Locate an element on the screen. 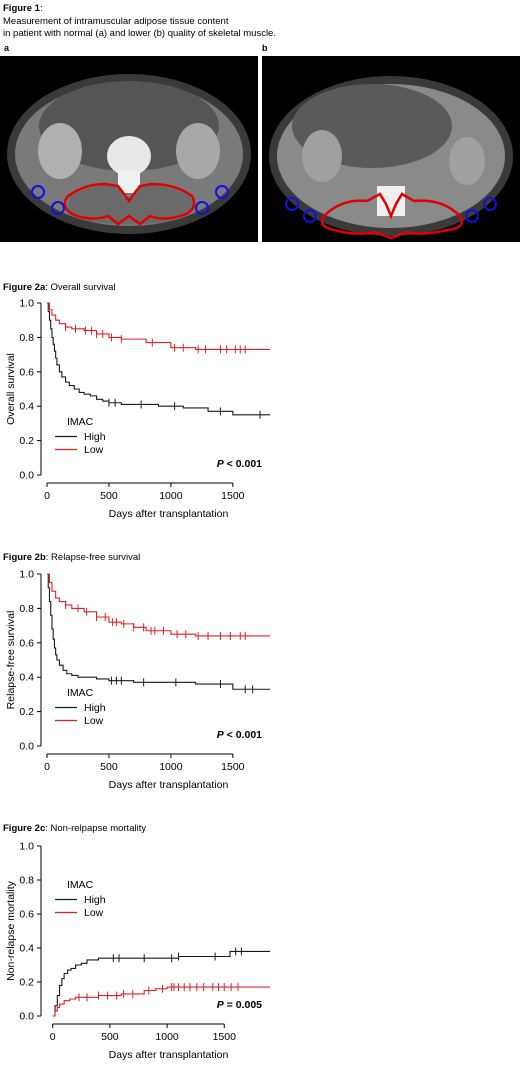 This screenshot has width=520, height=1070. figure2b-title: Figure 2b: Relapse-free survival is located at coordinates (71, 557).